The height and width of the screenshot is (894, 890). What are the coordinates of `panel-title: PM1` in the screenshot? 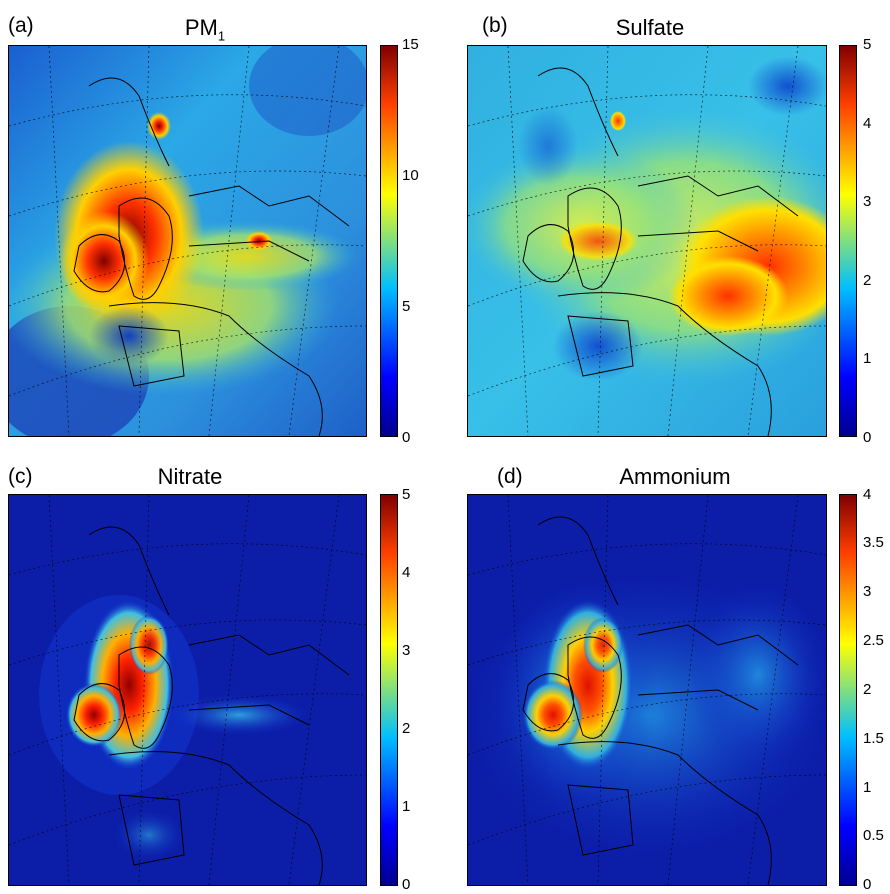 It's located at (205, 32).